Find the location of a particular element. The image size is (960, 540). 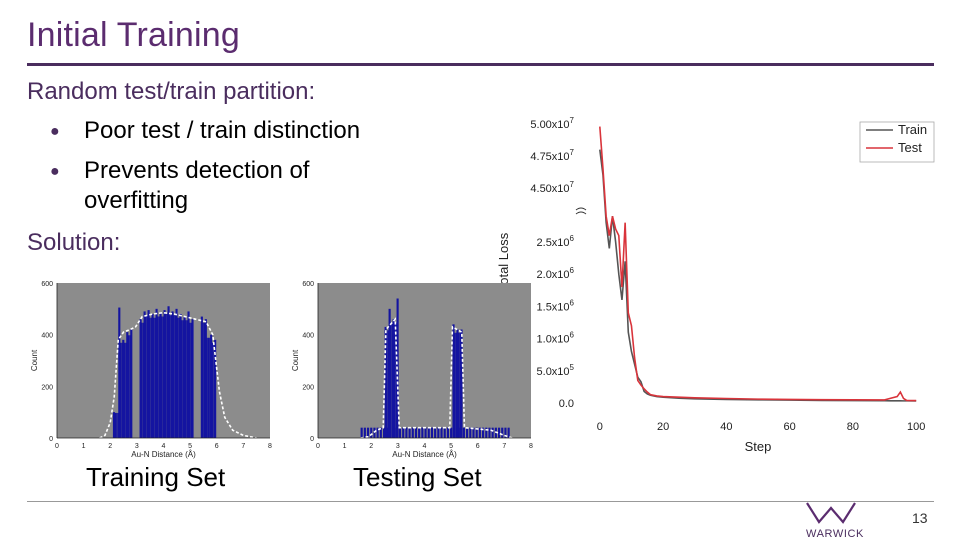

x-tick-label: 100 is located at coordinates (916, 427).